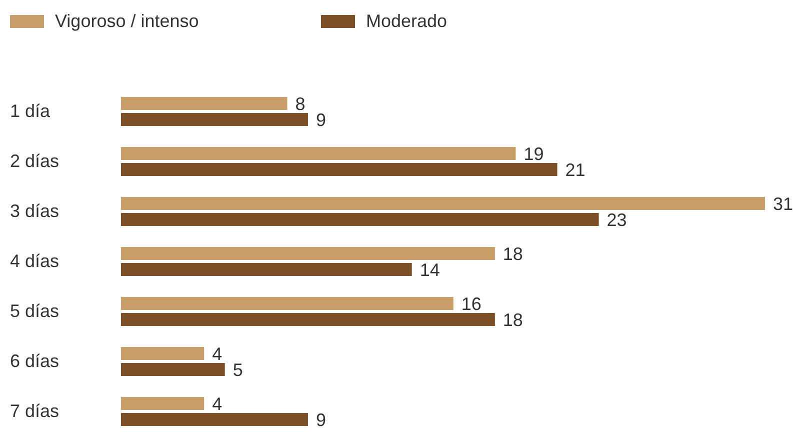 Image resolution: width=793 pixels, height=436 pixels. Describe the element at coordinates (35, 311) in the screenshot. I see `y-tick-label: 5 días` at that location.